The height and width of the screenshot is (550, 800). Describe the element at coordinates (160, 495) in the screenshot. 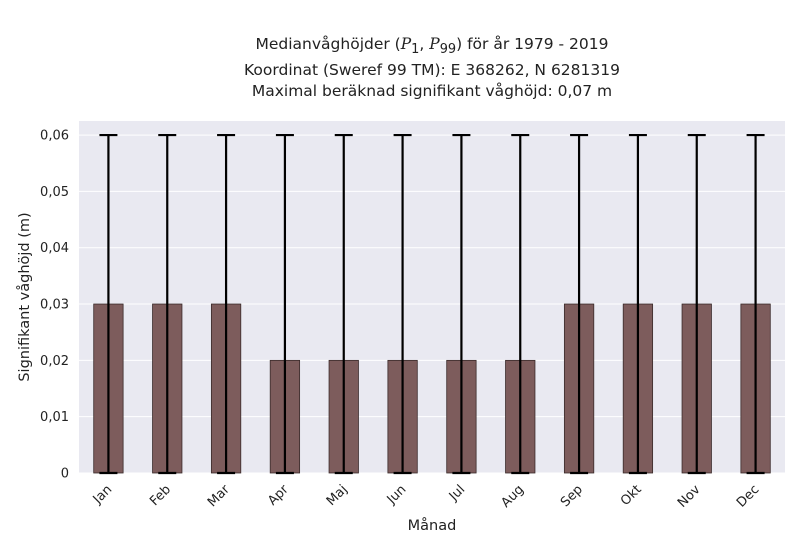

I see `x-tick-label: Feb` at that location.